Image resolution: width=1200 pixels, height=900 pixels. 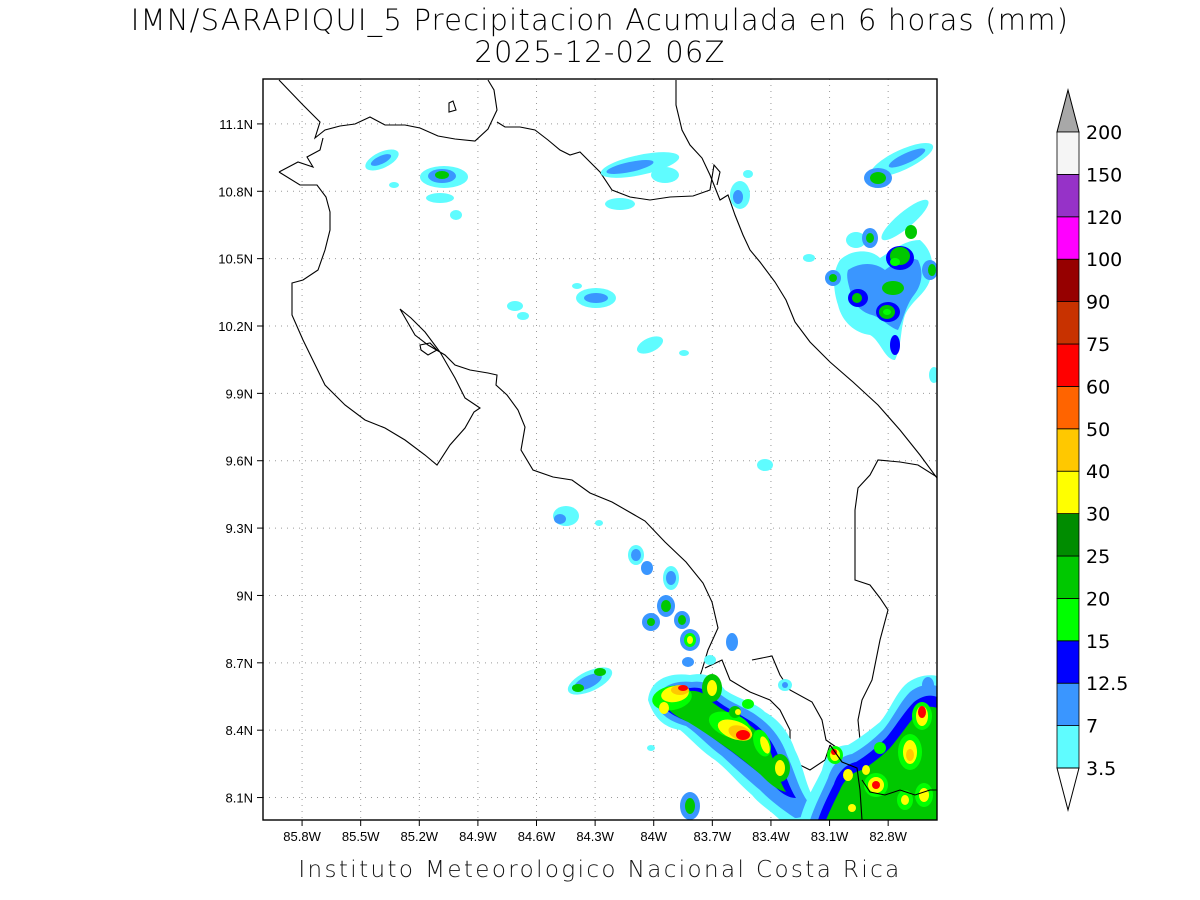 What do you see at coordinates (1092, 450) in the screenshot?
I see `colorbar-legend: 3.5 7 12.5 15 20 25 30 40 50 60 75 90 100 120 150 200` at bounding box center [1092, 450].